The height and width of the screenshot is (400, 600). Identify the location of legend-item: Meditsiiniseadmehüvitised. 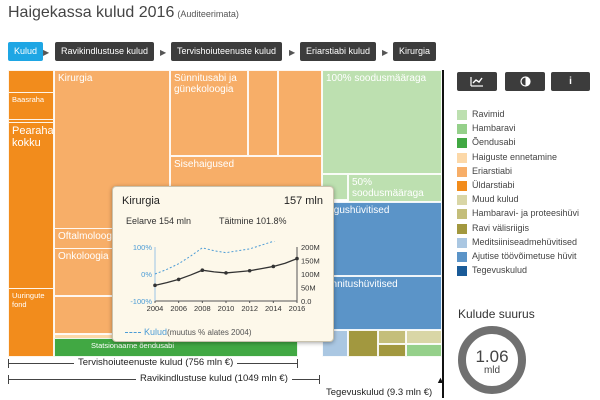
(528, 243).